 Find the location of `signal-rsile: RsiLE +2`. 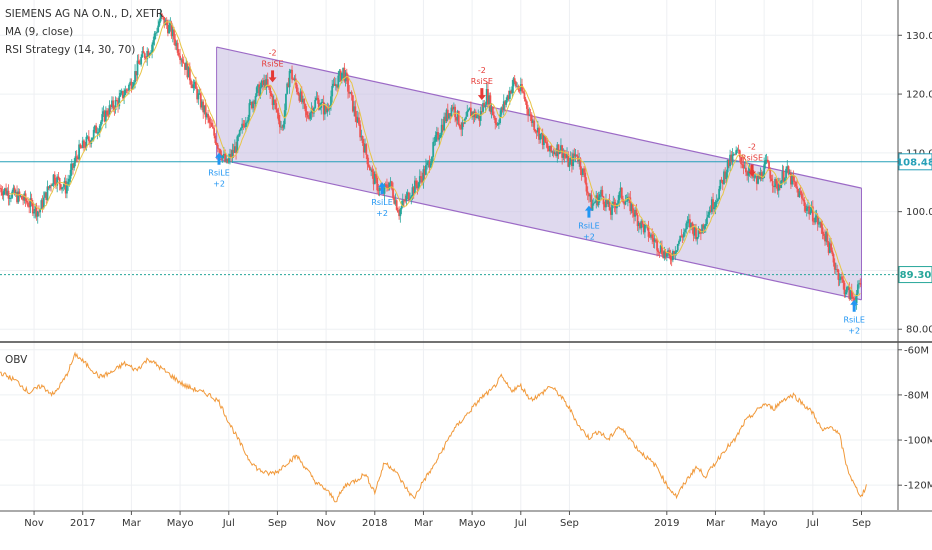

signal-rsile: RsiLE +2 is located at coordinates (219, 170).